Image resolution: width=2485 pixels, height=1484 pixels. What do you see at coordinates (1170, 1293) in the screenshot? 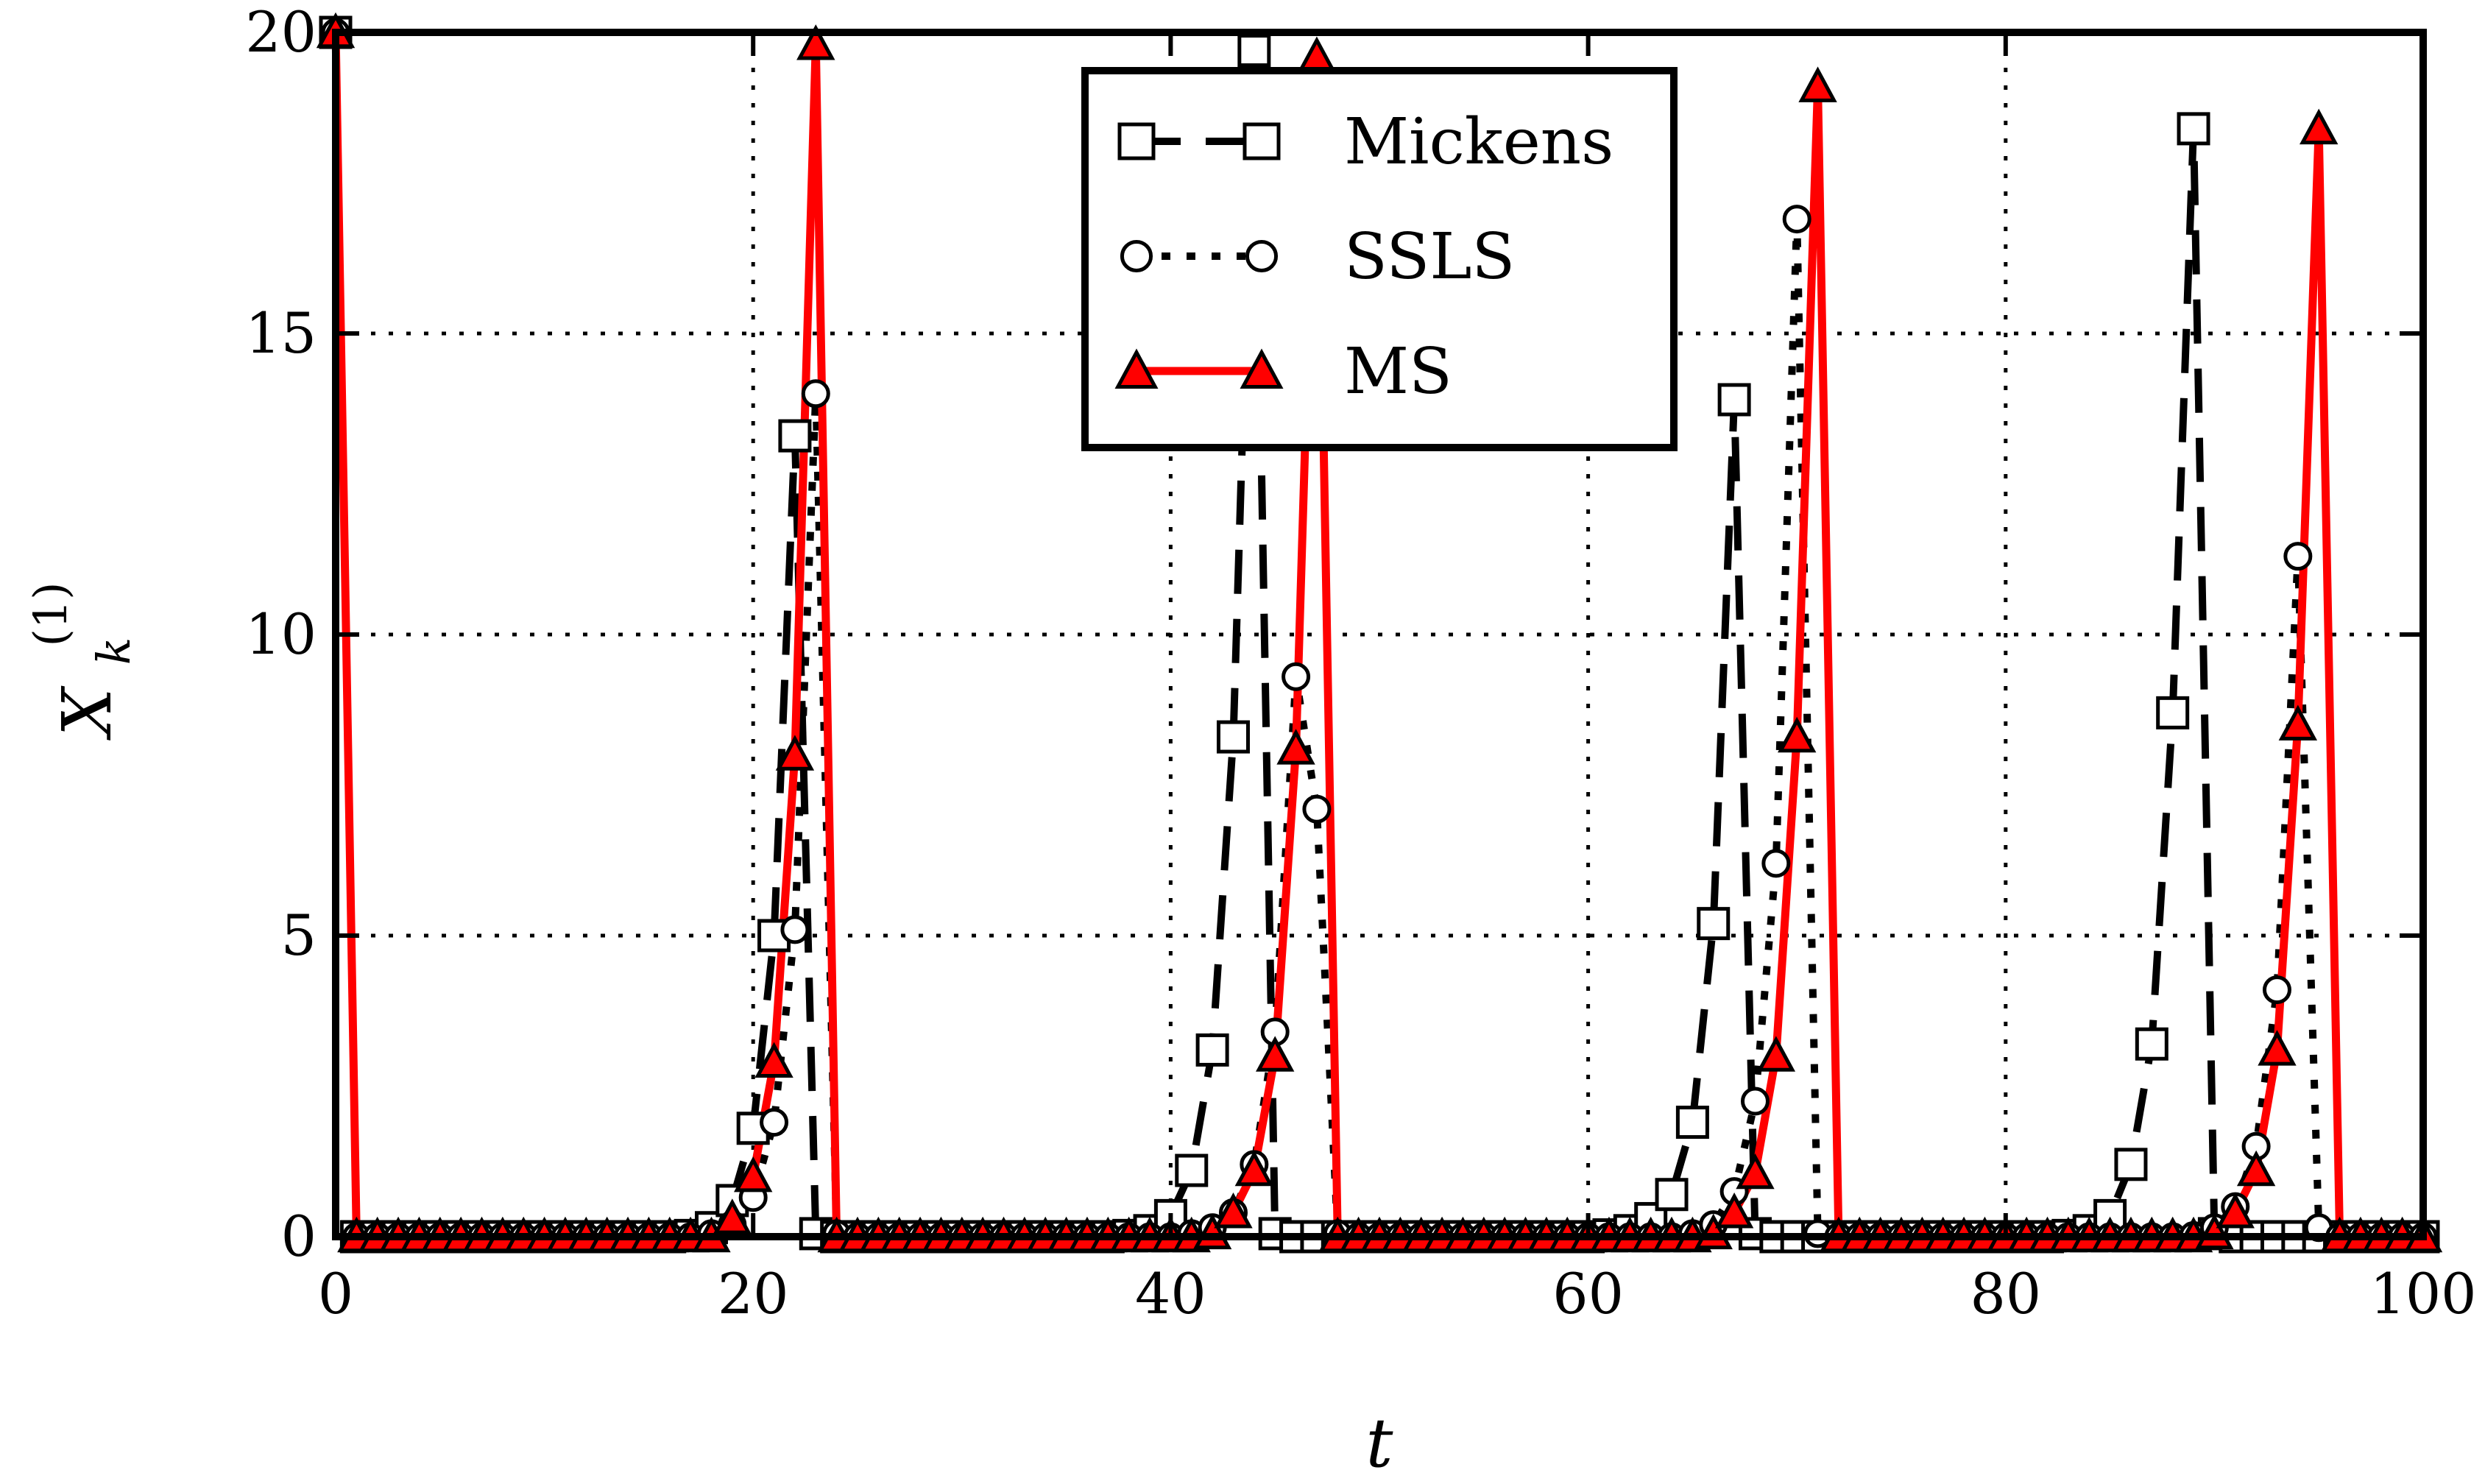
I see `x-tick-label: 40` at bounding box center [1170, 1293].